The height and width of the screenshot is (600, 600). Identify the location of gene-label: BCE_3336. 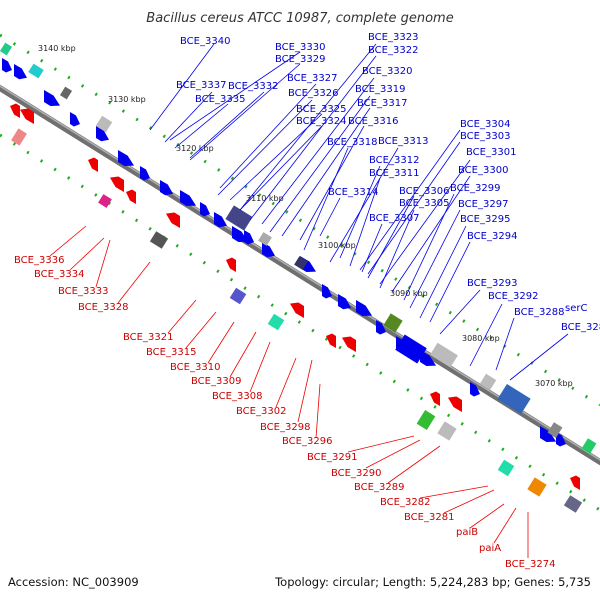
(39, 260).